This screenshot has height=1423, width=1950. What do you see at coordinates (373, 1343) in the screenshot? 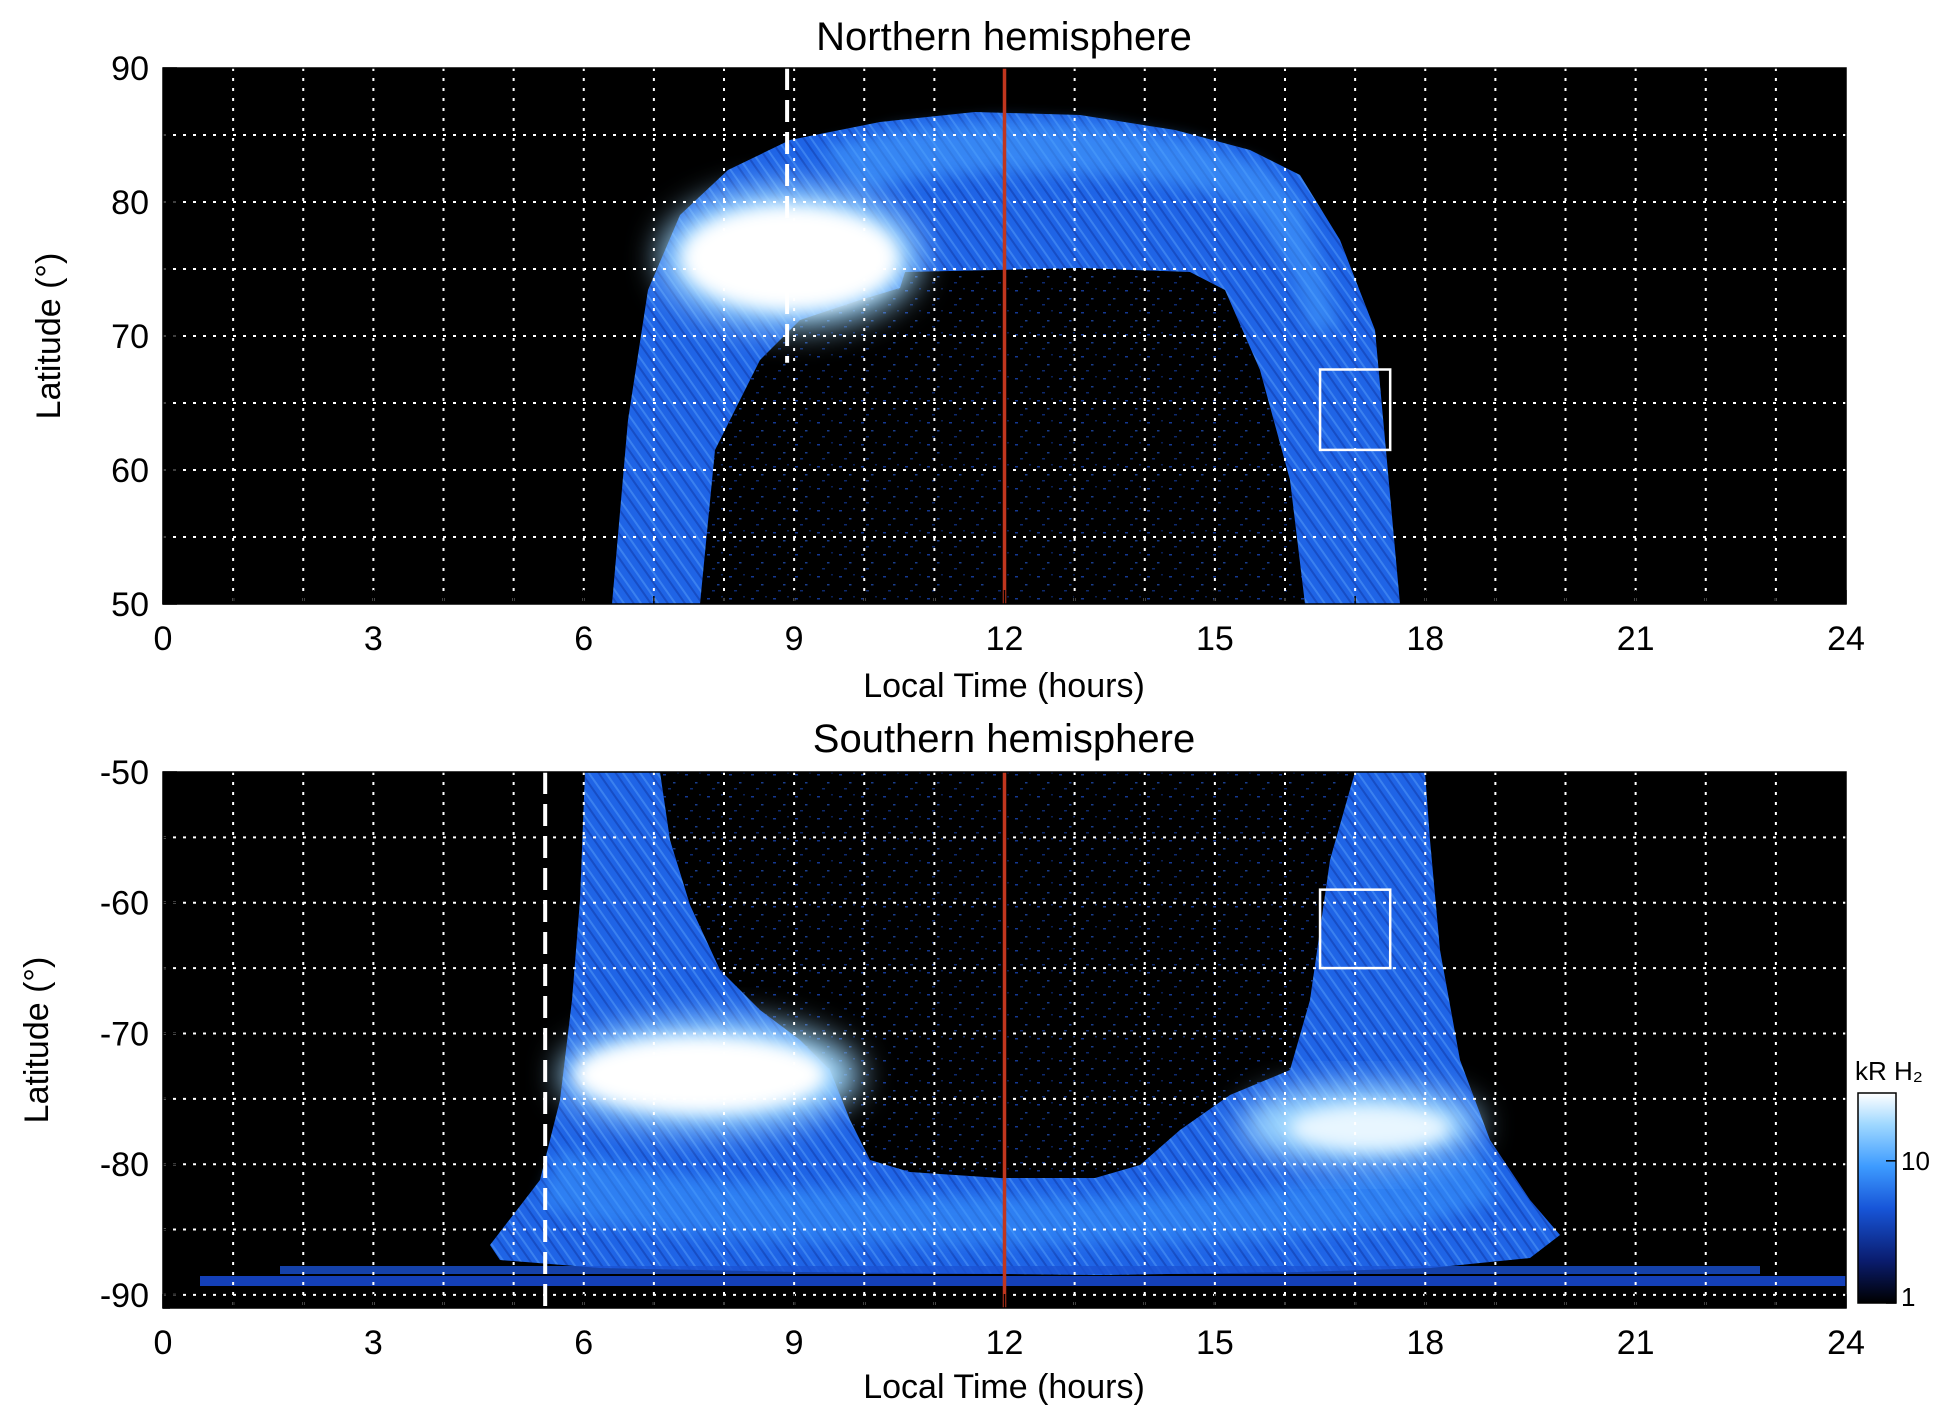
I see `south-x-tick-label: 3` at bounding box center [373, 1343].